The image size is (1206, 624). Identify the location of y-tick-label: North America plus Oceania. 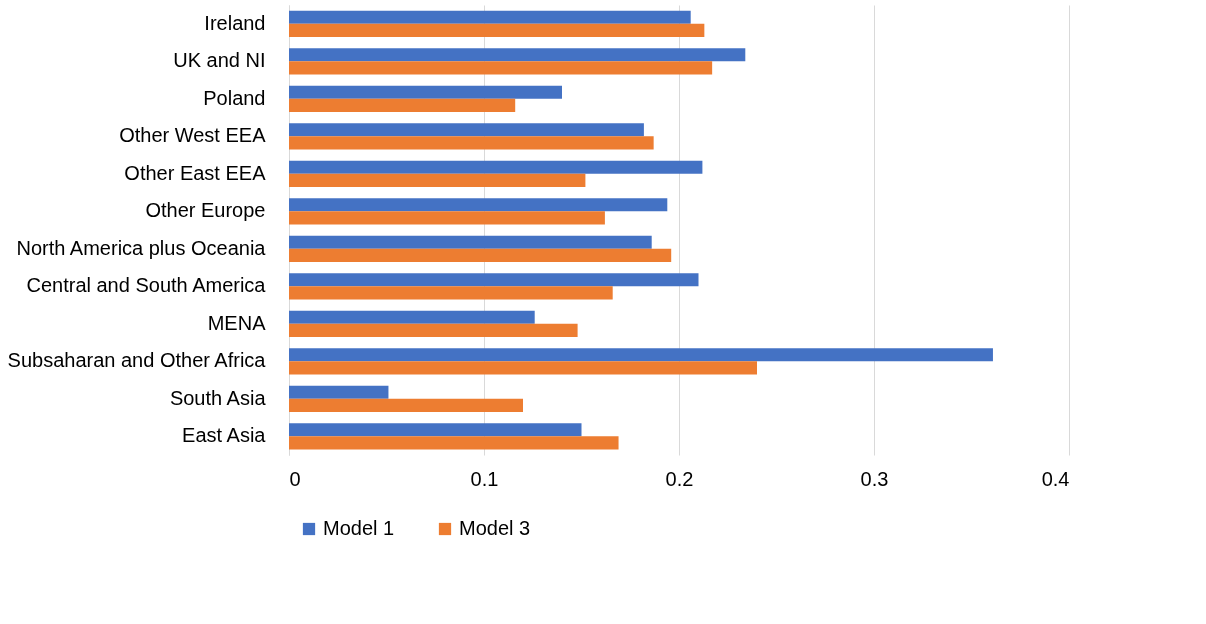
(141, 247).